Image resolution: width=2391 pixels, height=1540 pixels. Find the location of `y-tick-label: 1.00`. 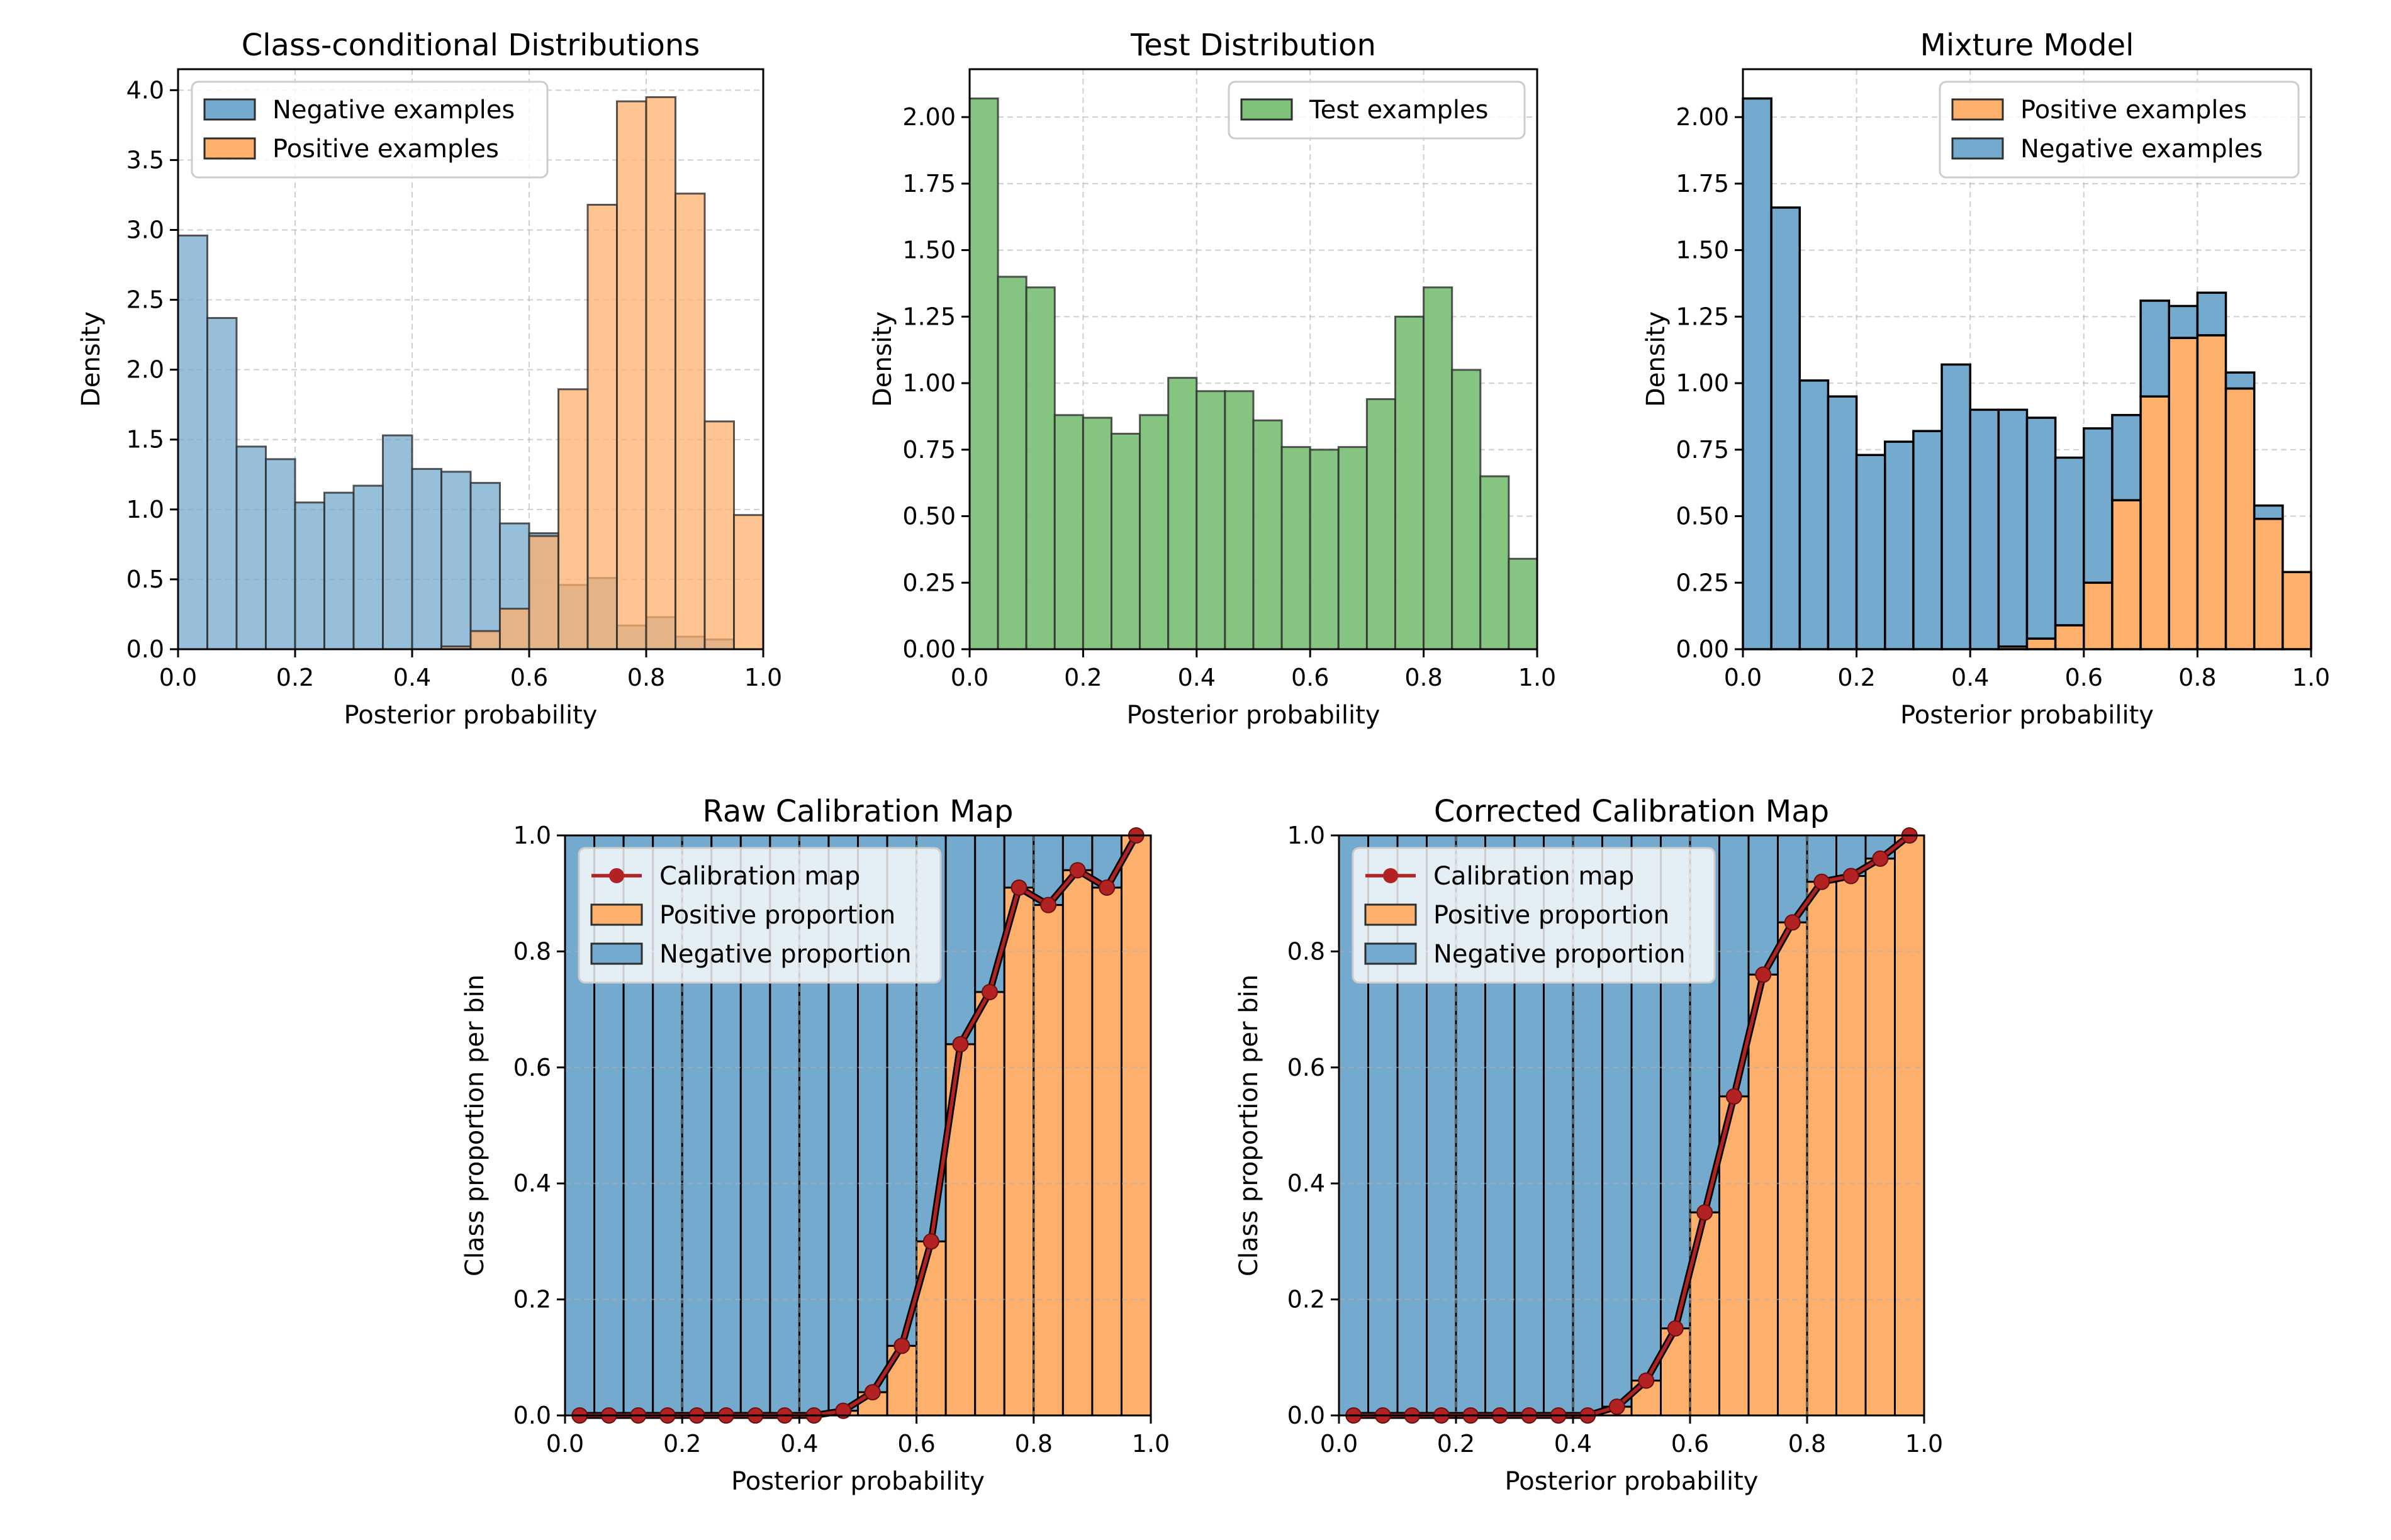

y-tick-label: 1.00 is located at coordinates (1702, 383).